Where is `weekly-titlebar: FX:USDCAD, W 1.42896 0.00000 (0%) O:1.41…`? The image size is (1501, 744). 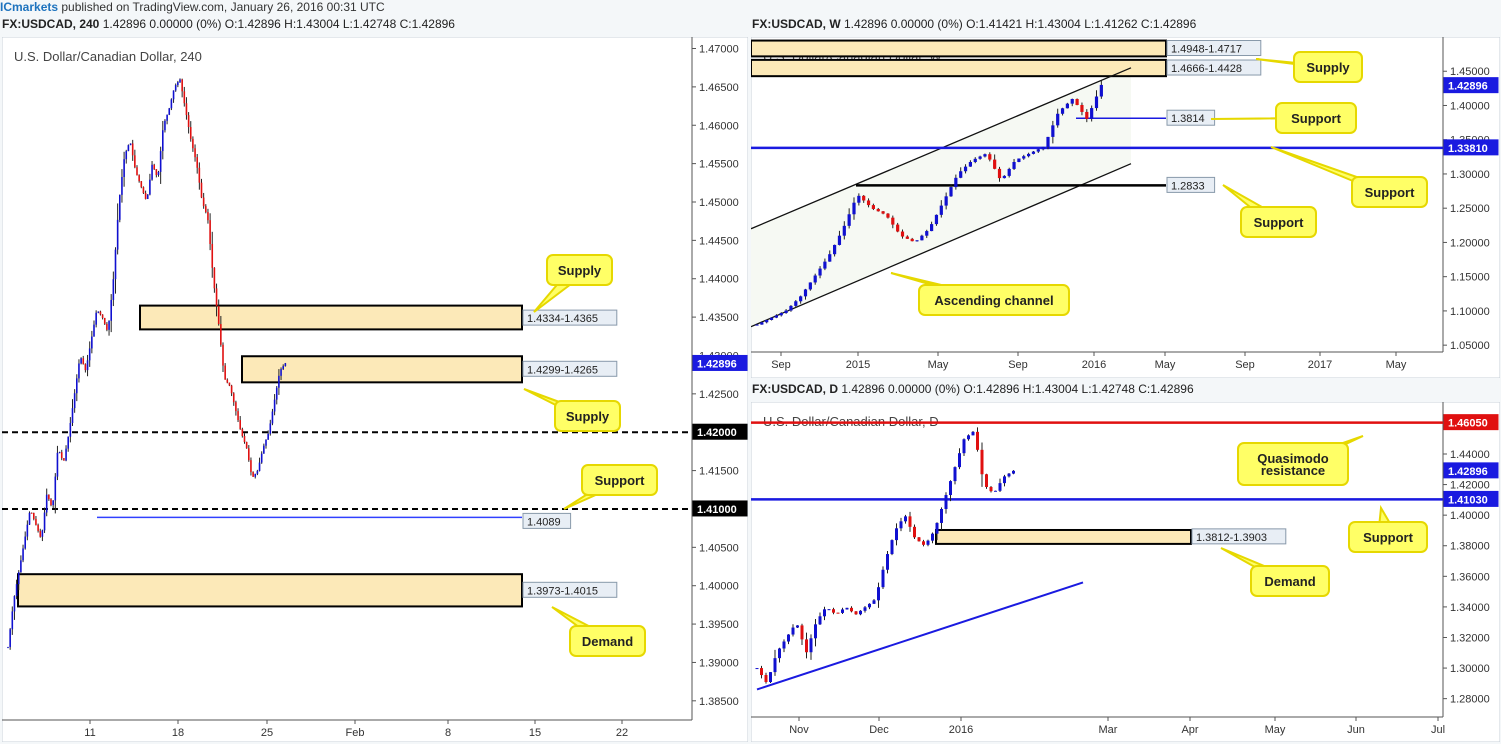
weekly-titlebar: FX:USDCAD, W 1.42896 0.00000 (0%) O:1.41… is located at coordinates (974, 24).